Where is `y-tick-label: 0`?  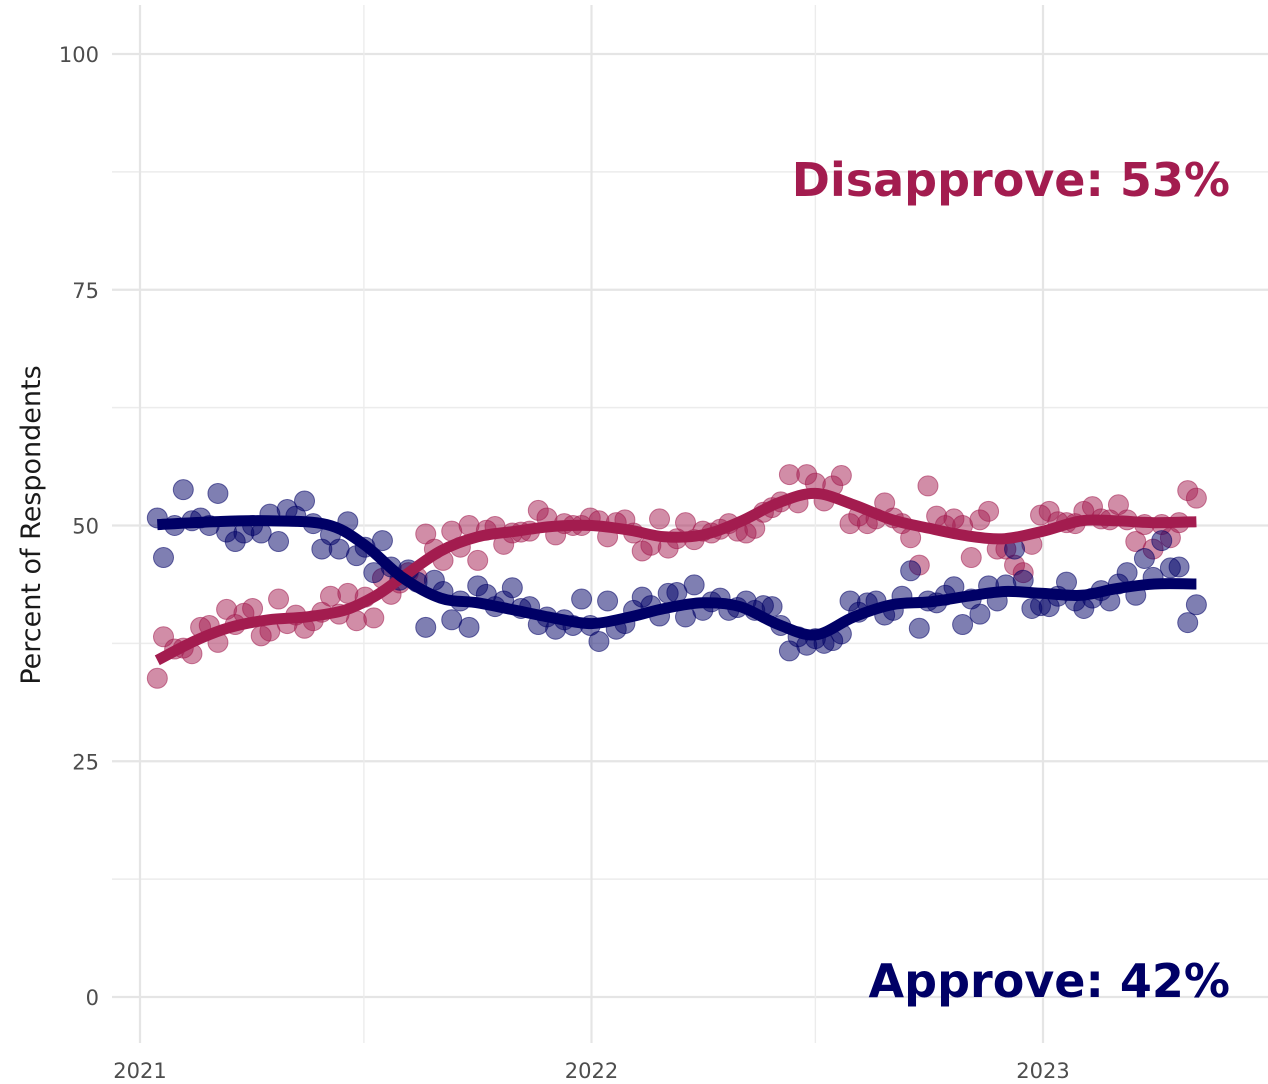 y-tick-label: 0 is located at coordinates (92, 998).